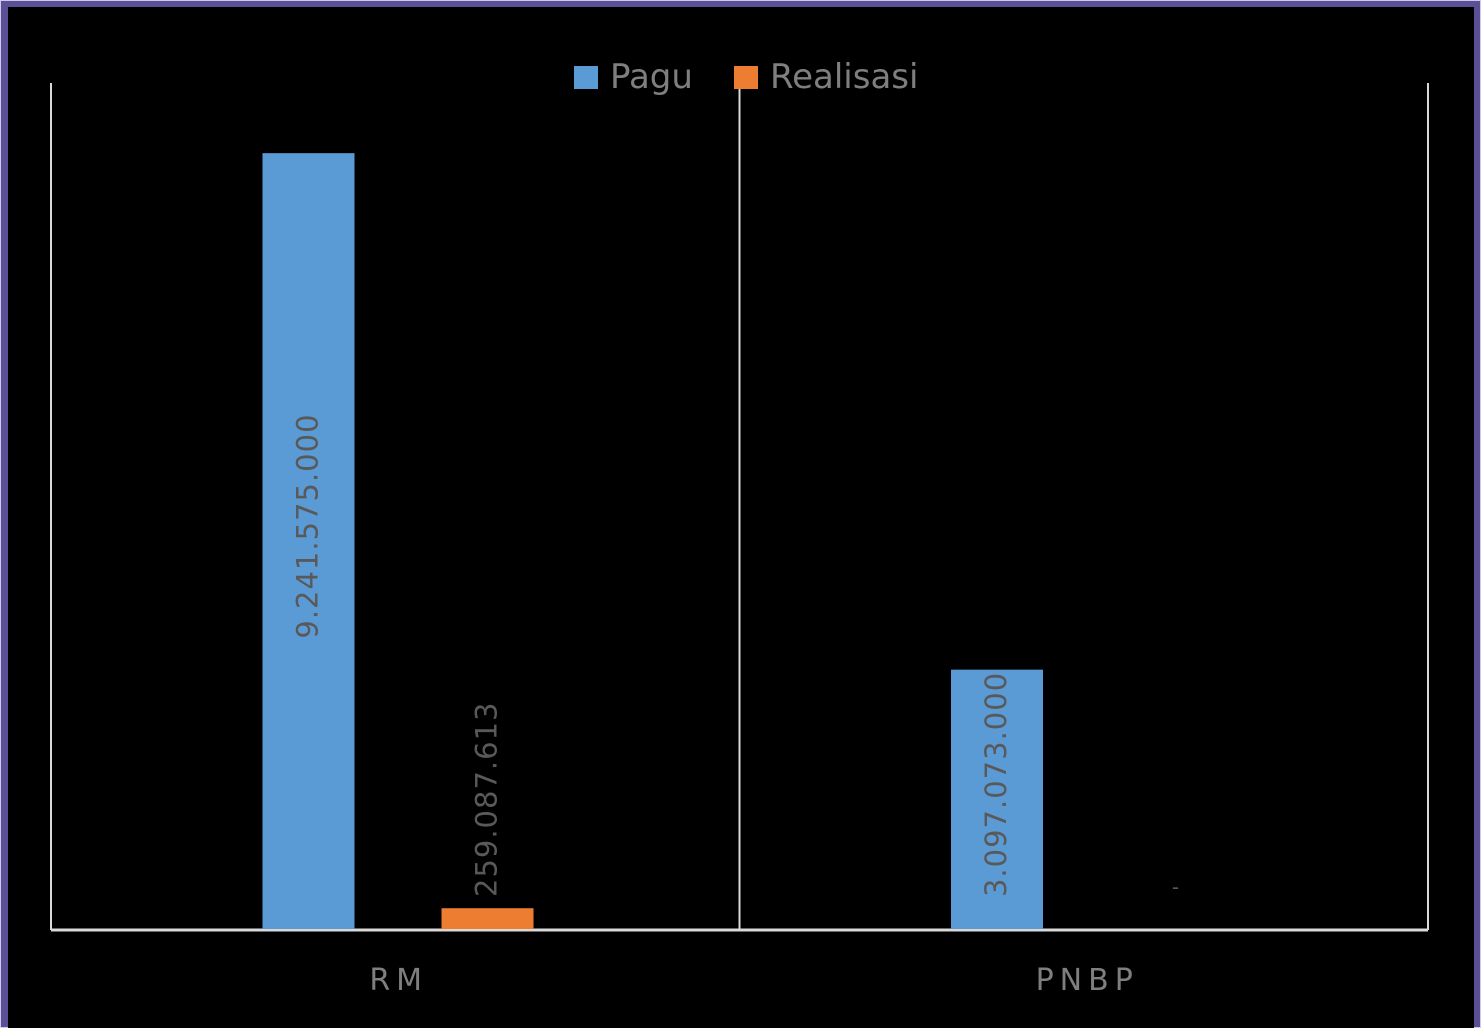 The image size is (1481, 1028). What do you see at coordinates (996, 784) in the screenshot?
I see `data-label: 3.097.073.000` at bounding box center [996, 784].